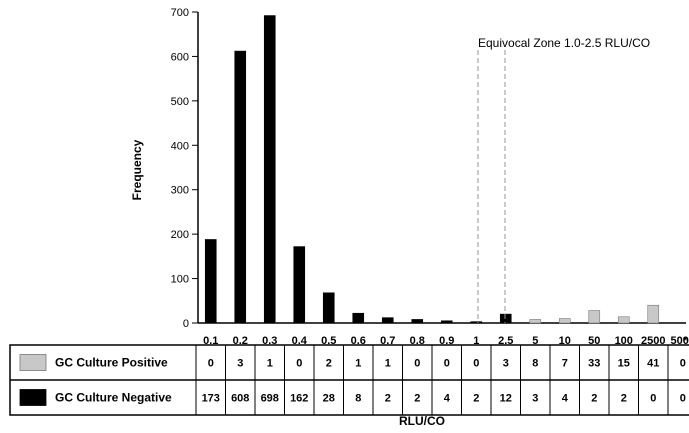  I want to click on y-tick-label: 700, so click(180, 13).